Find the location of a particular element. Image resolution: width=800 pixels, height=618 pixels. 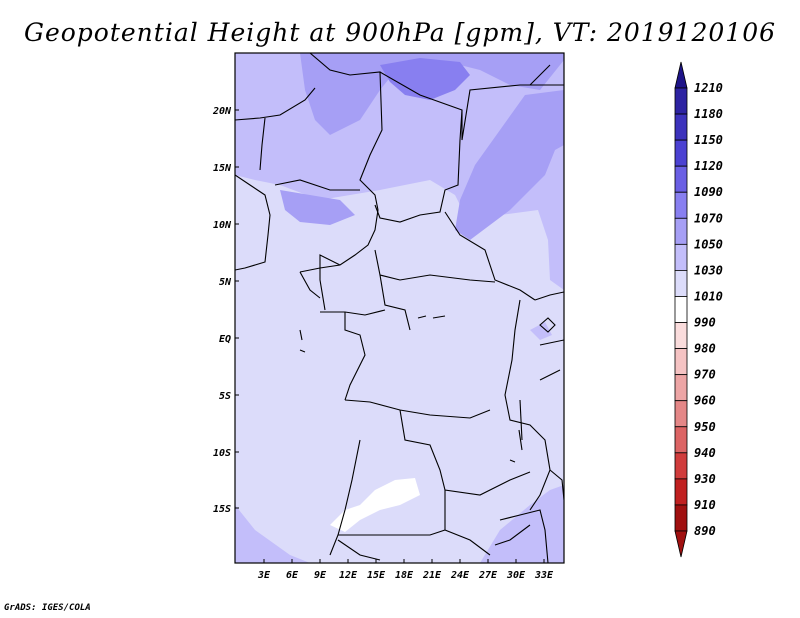

lon-label: 9E is located at coordinates (320, 575).